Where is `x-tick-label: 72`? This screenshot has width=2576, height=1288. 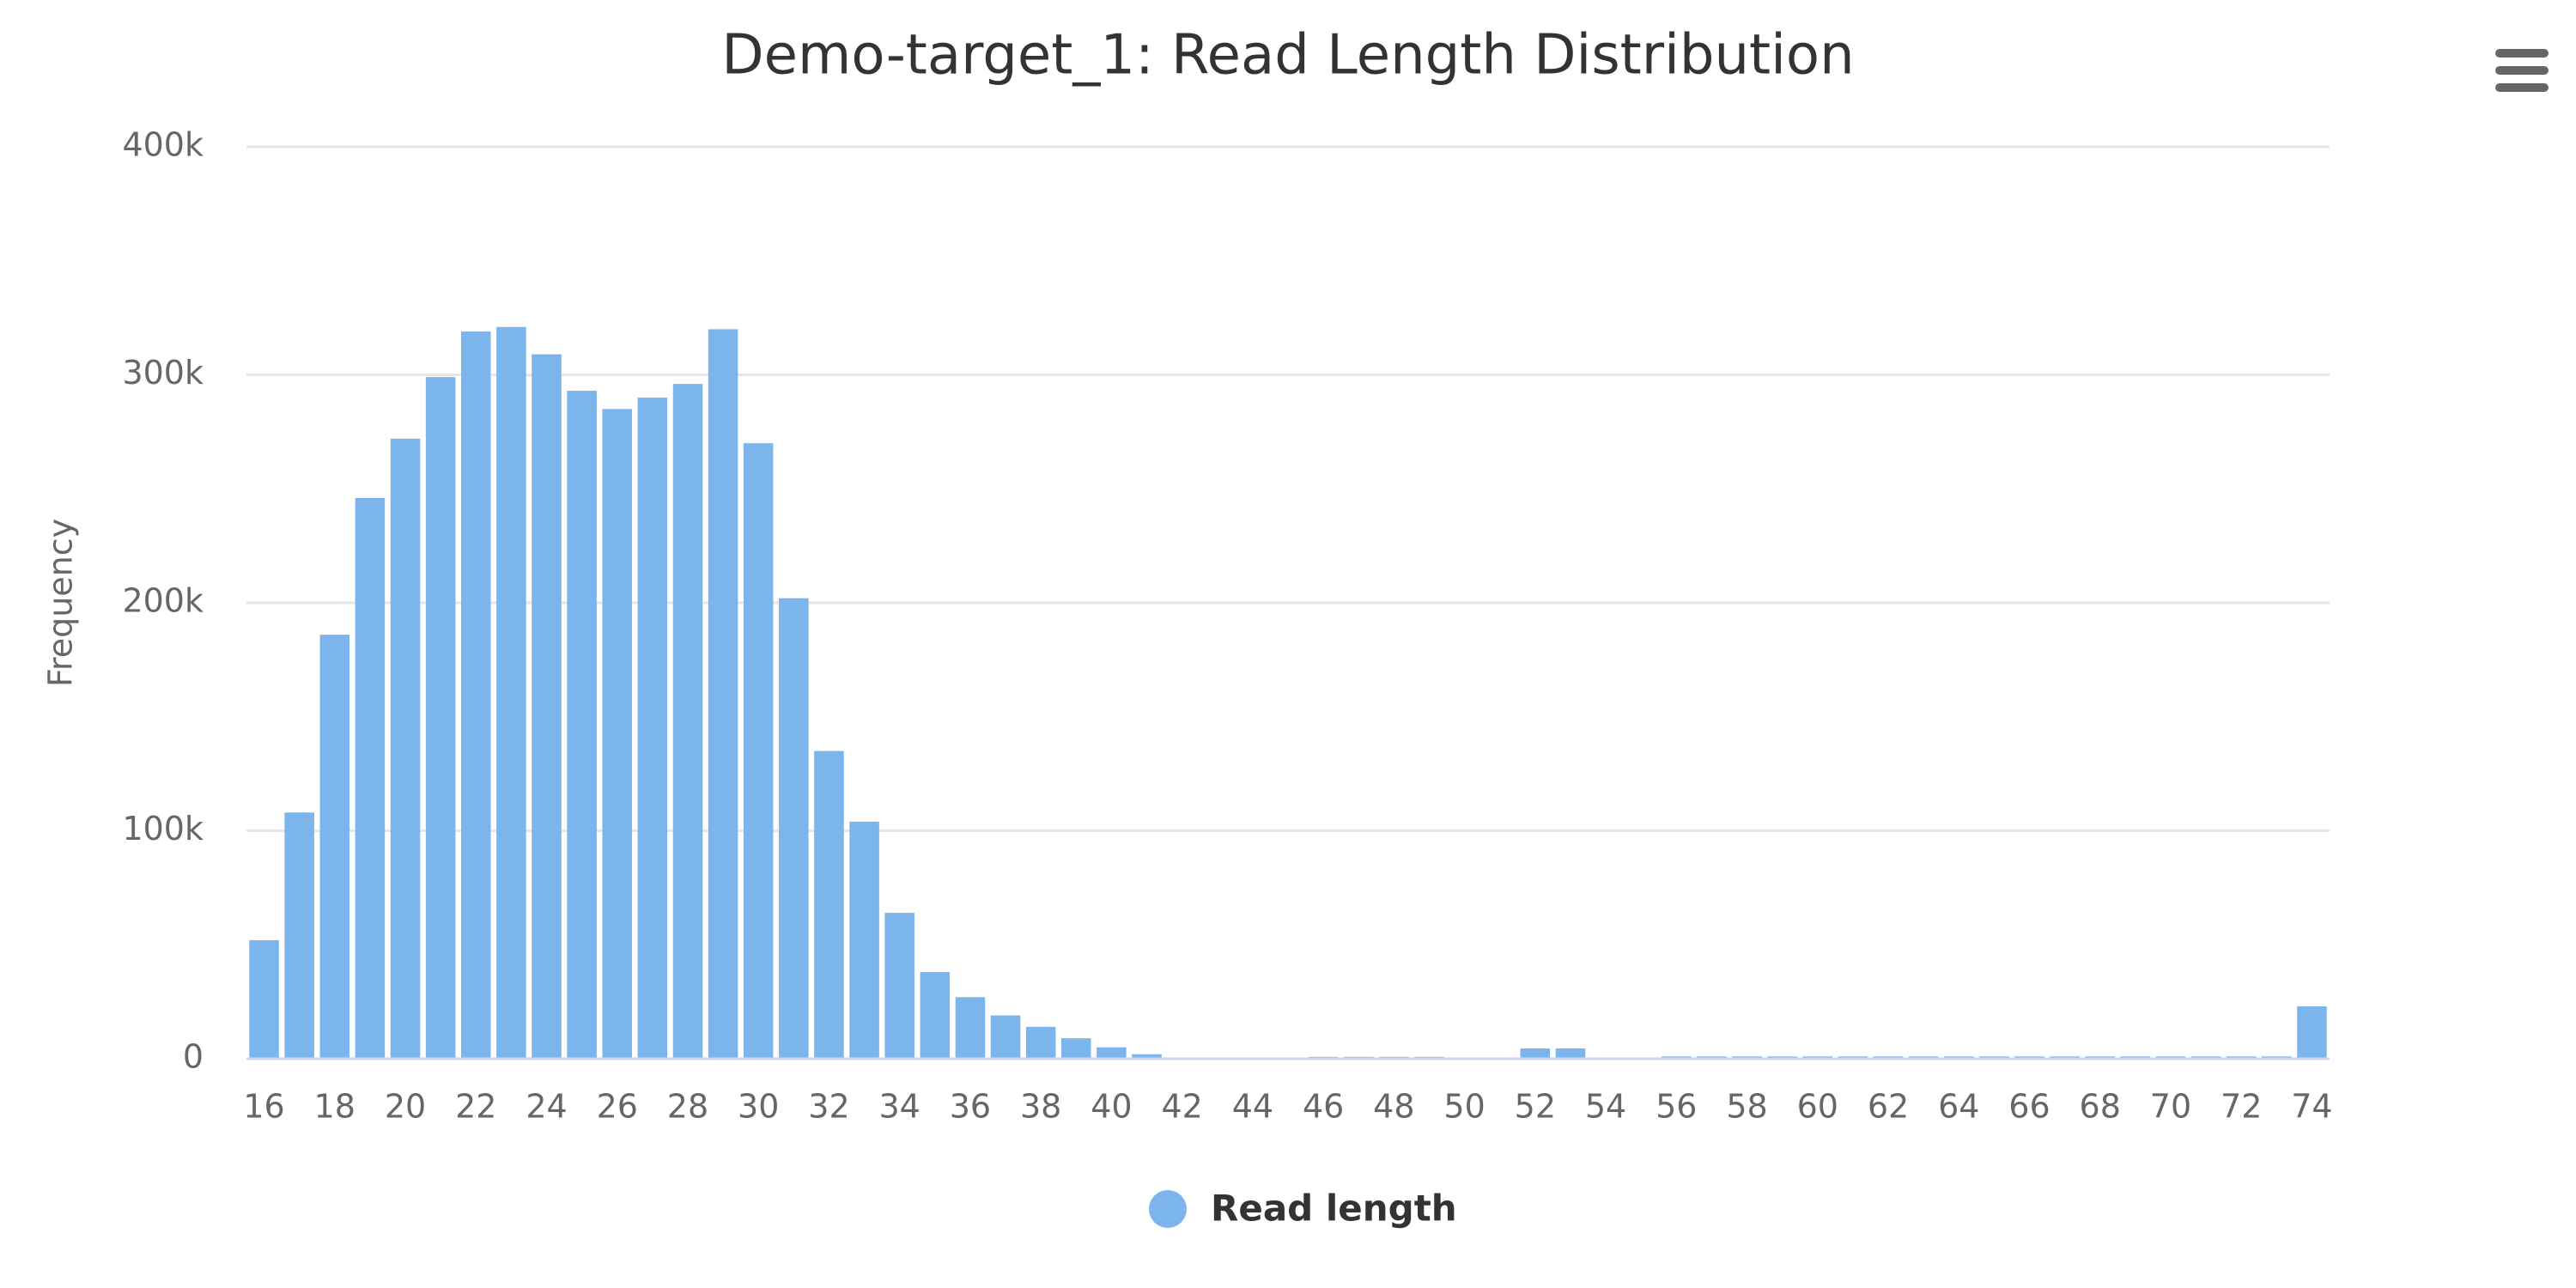 x-tick-label: 72 is located at coordinates (2241, 1107).